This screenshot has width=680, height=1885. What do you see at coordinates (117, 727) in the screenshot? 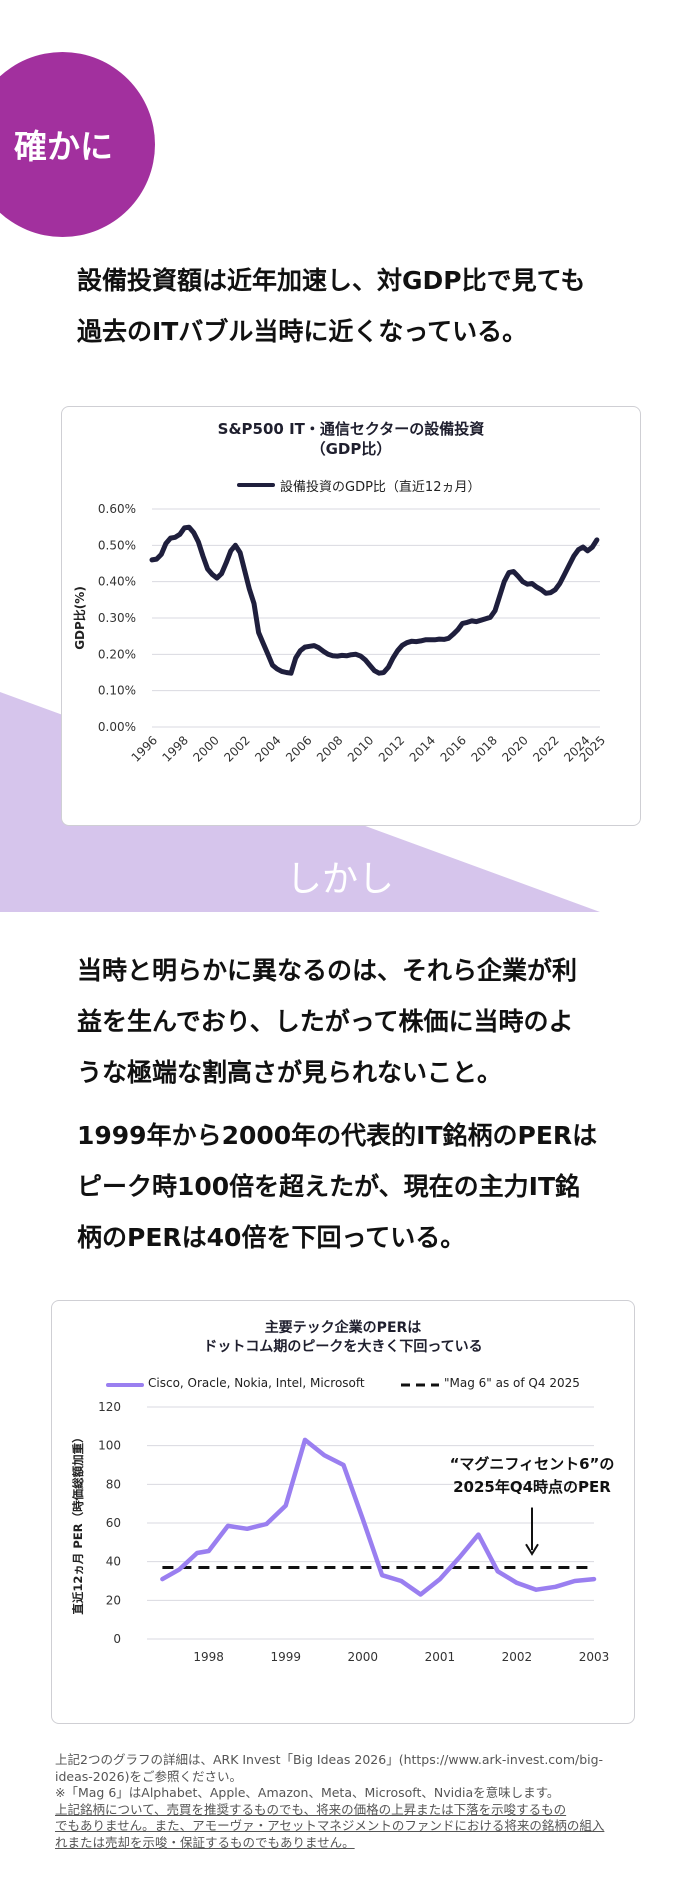
I see `y-tick-label: 0.00%` at bounding box center [117, 727].